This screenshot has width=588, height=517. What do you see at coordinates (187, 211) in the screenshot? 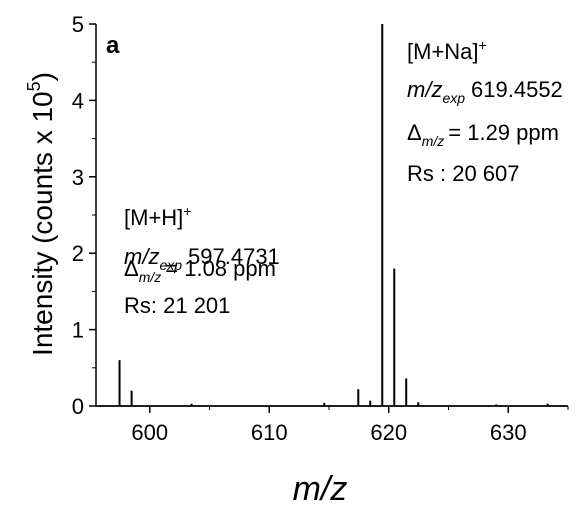
I see `annotation-mh-ion-sup: +` at bounding box center [187, 211].